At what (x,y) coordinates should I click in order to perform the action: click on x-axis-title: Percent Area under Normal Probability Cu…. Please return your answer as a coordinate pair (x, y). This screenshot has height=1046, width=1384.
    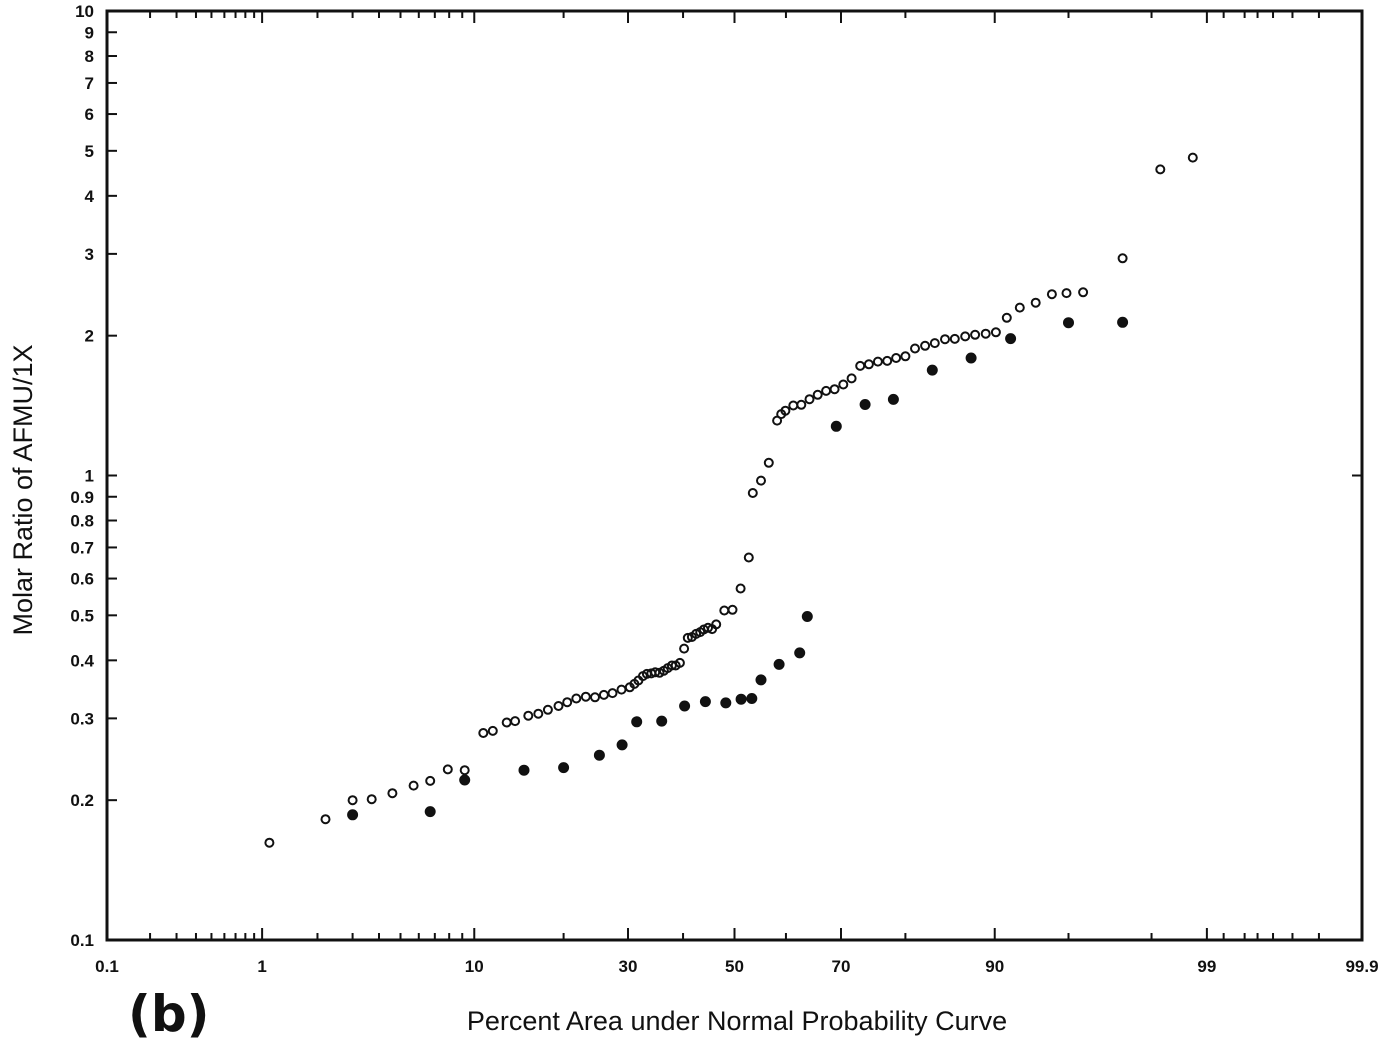
    Looking at the image, I should click on (737, 1021).